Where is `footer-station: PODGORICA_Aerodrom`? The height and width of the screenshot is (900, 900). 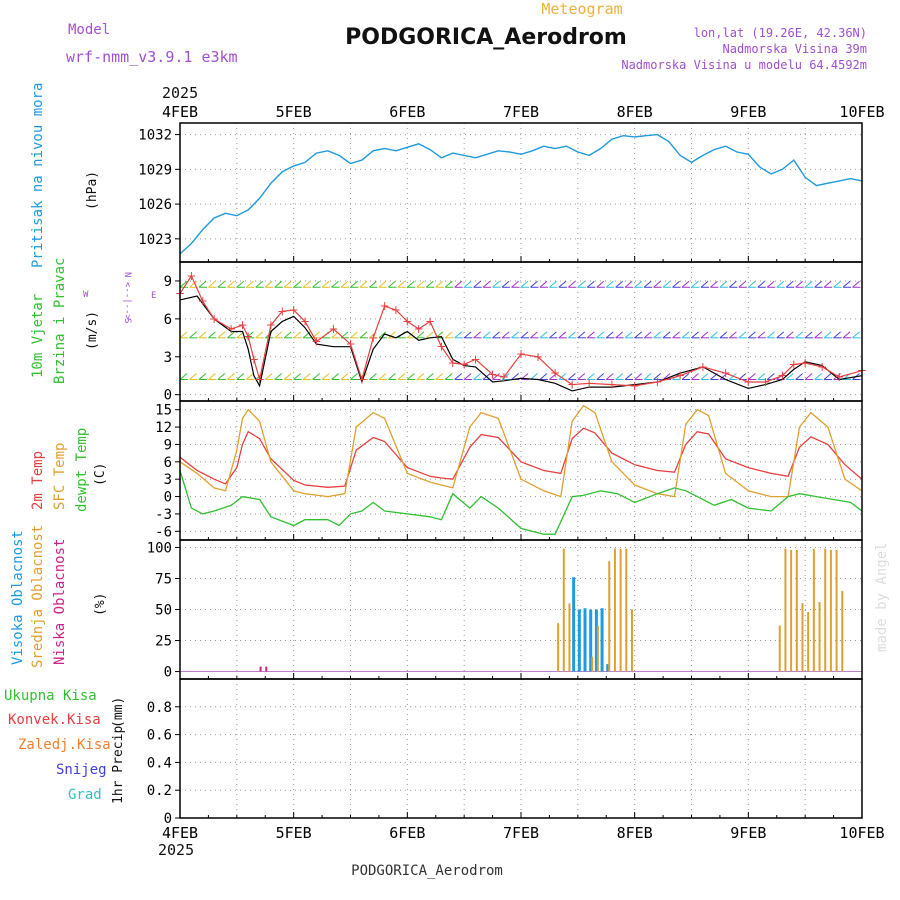
footer-station: PODGORICA_Aerodrom is located at coordinates (427, 871).